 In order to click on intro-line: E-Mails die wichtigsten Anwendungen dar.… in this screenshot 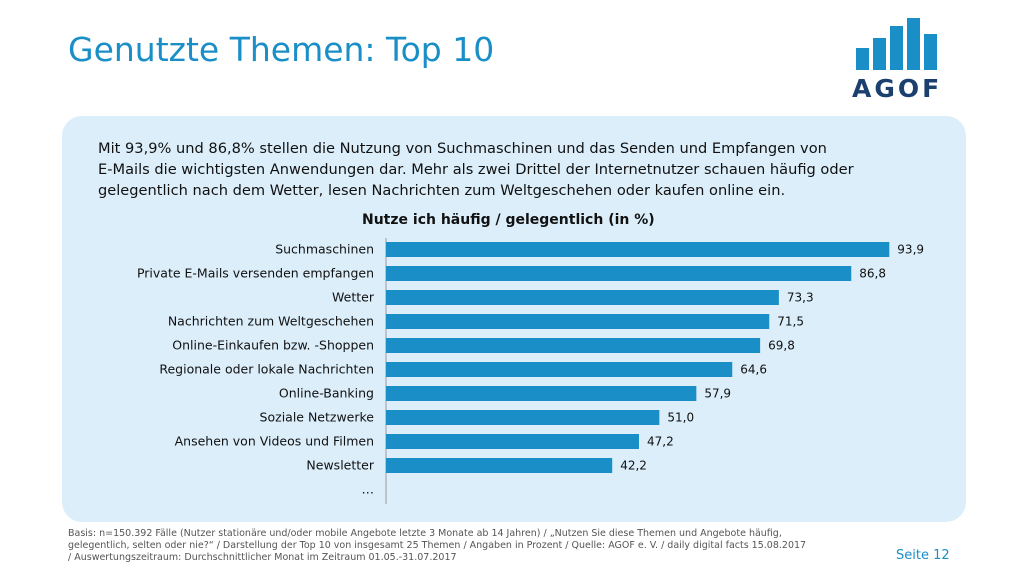, I will do `click(476, 169)`.